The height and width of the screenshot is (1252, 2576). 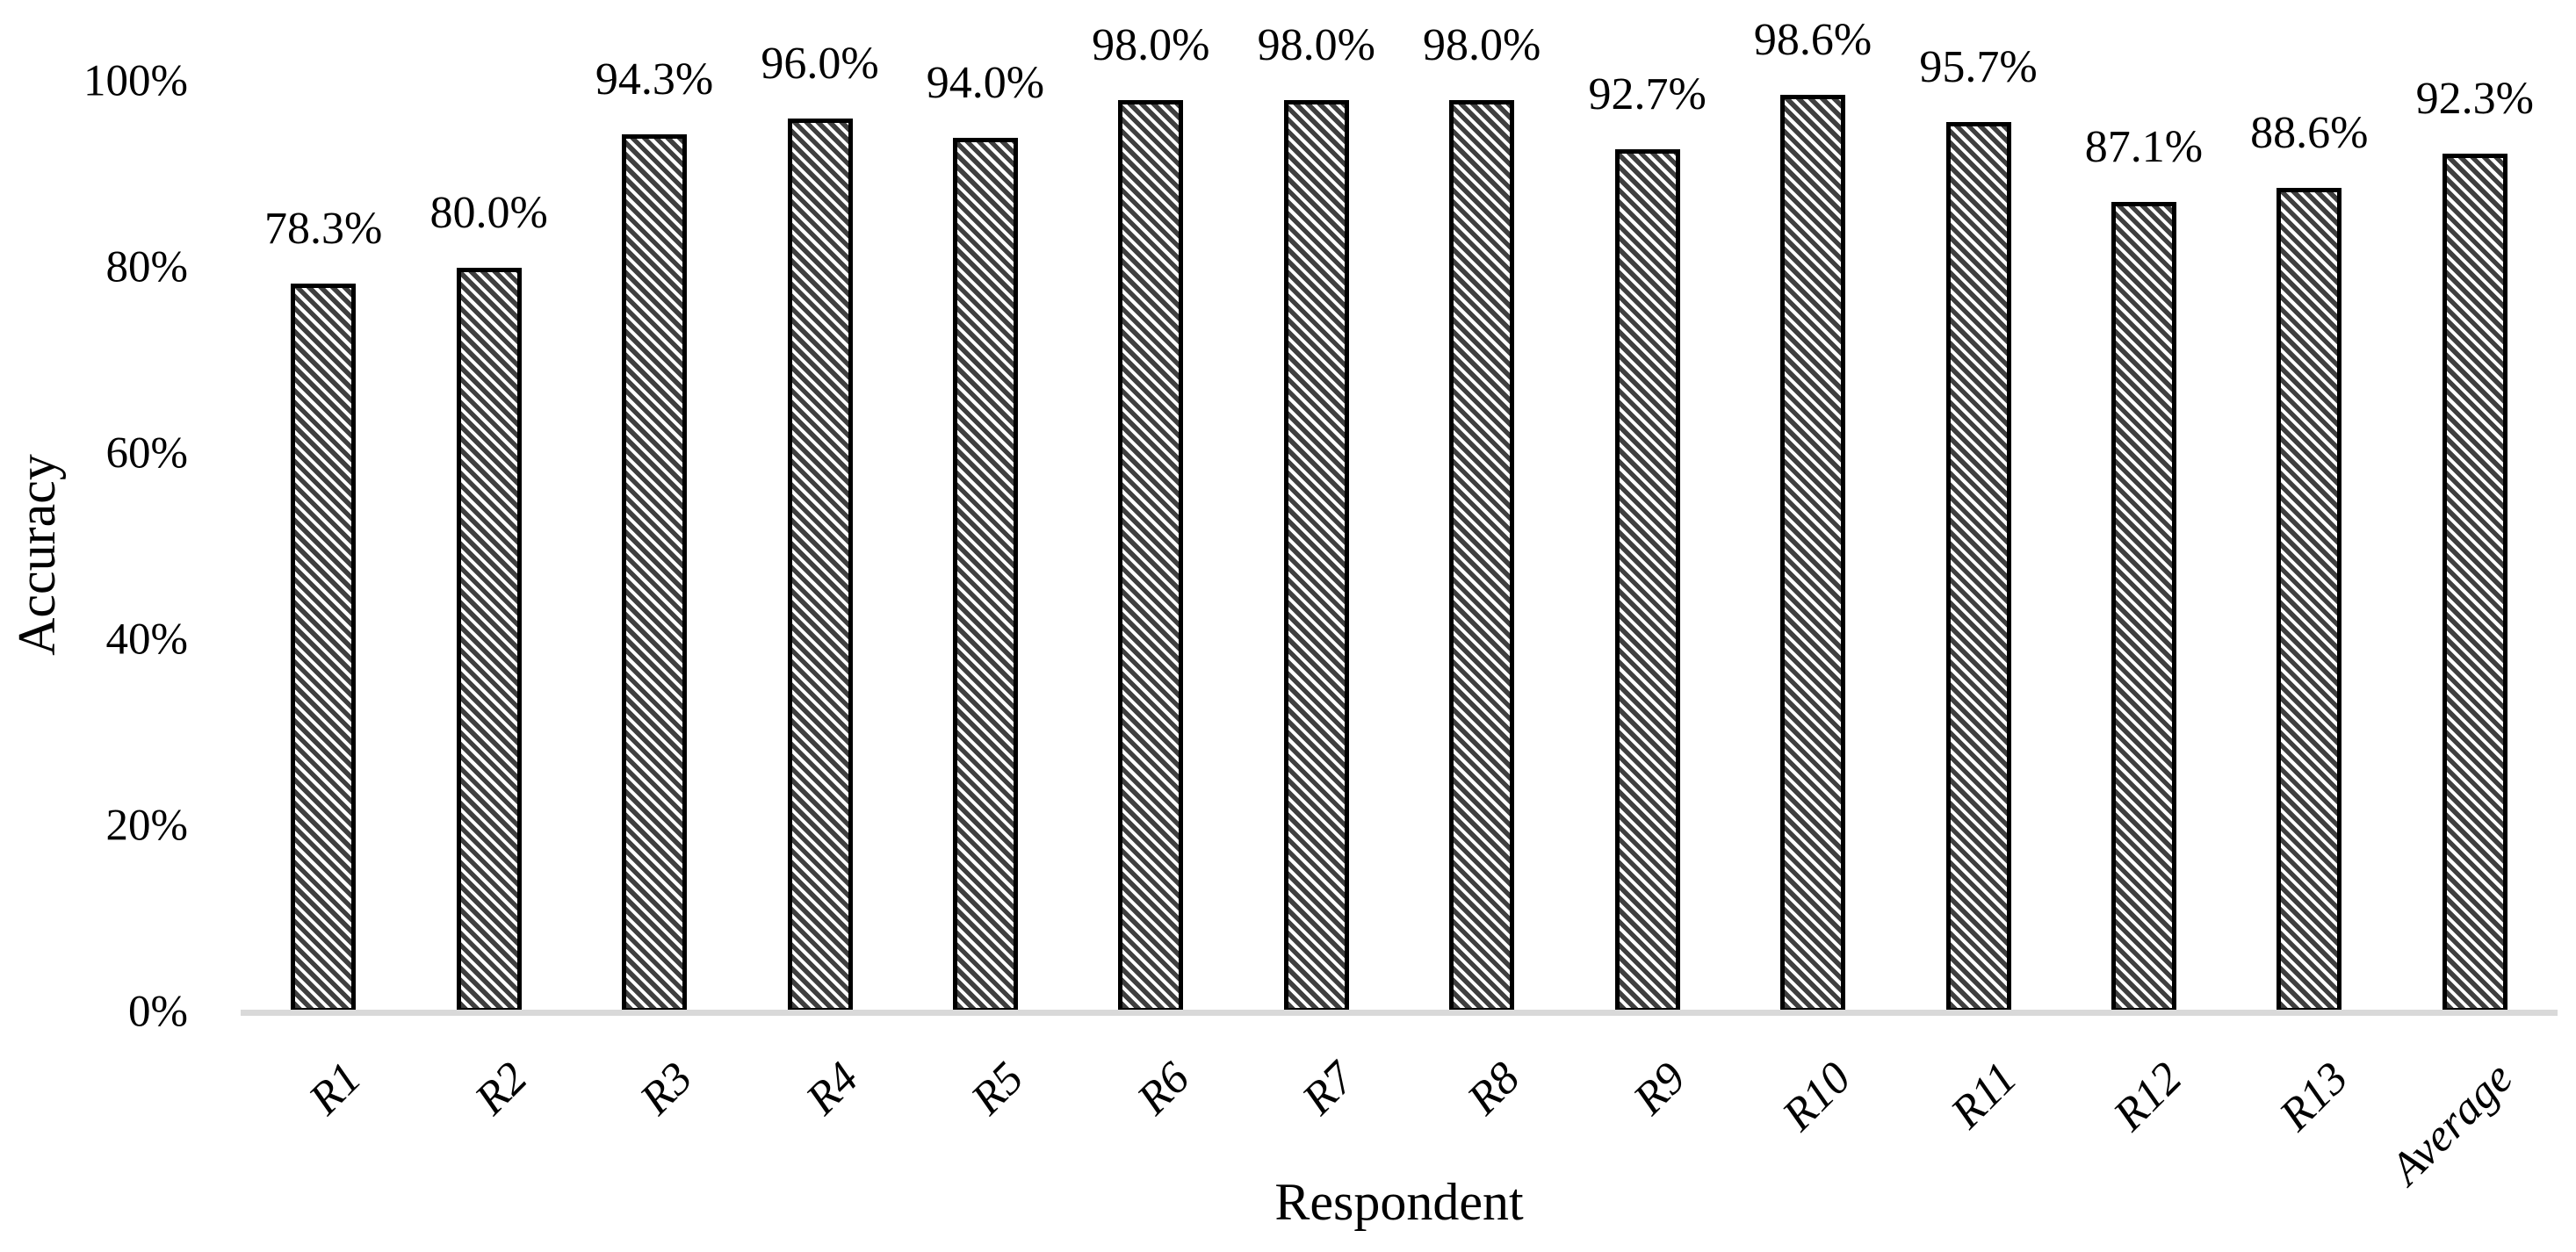 What do you see at coordinates (1812, 40) in the screenshot?
I see `value-label-R10: 98.6%` at bounding box center [1812, 40].